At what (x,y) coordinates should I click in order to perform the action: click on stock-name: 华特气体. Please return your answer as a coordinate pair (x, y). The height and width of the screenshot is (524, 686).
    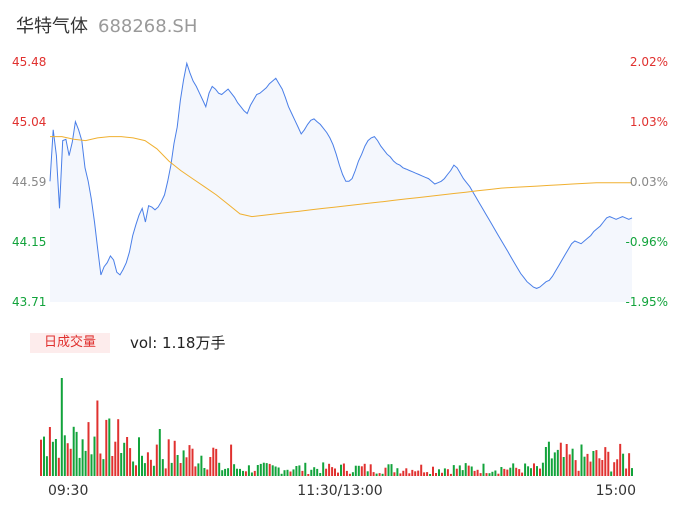
    Looking at the image, I should click on (52, 26).